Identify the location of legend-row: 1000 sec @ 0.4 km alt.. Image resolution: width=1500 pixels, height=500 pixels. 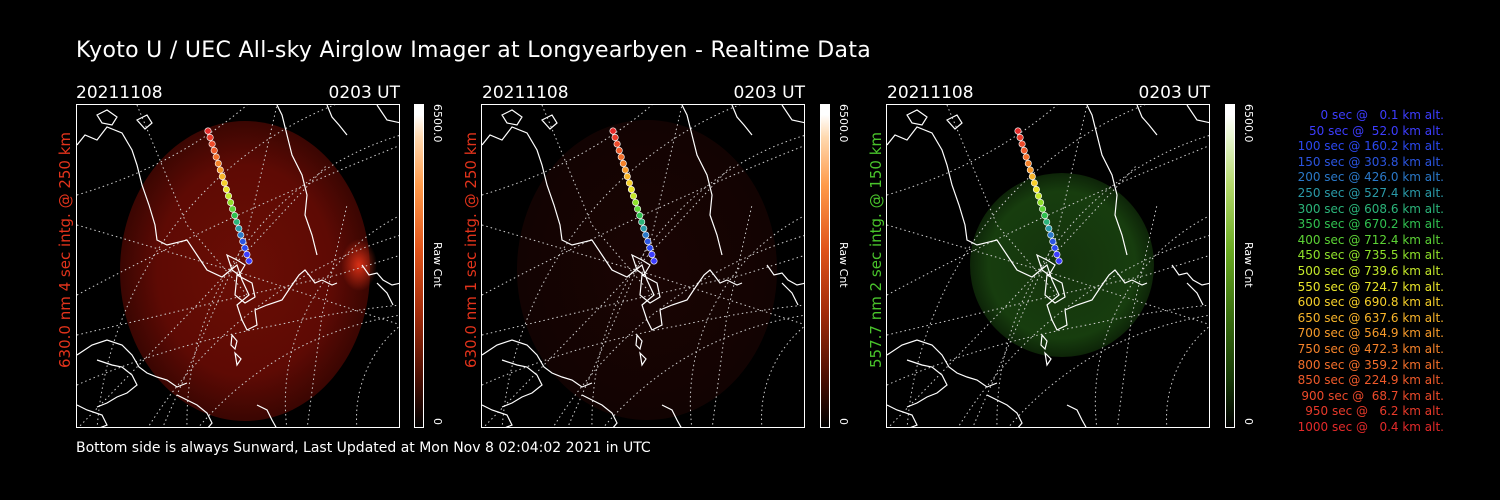
(1370, 426).